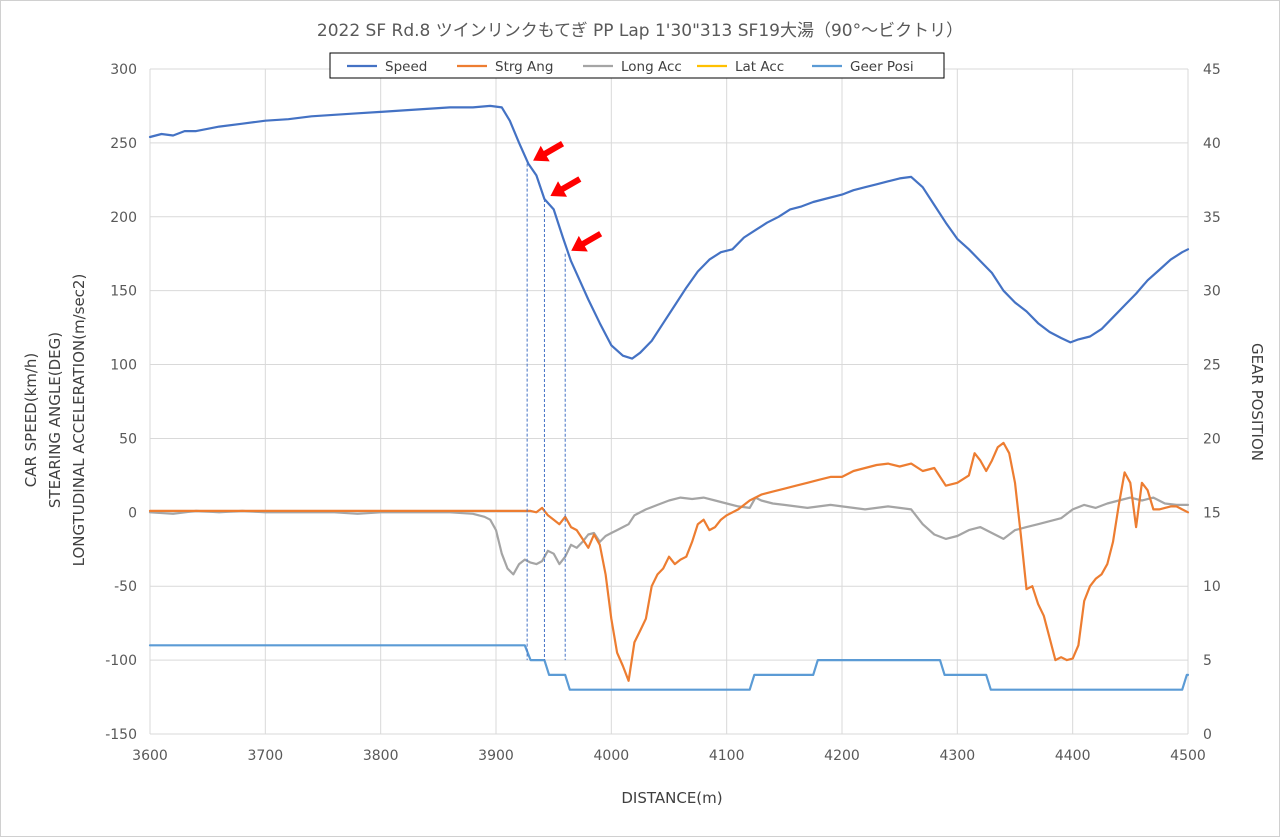 The image size is (1280, 837). I want to click on series-line-geer-posi, so click(669, 667).